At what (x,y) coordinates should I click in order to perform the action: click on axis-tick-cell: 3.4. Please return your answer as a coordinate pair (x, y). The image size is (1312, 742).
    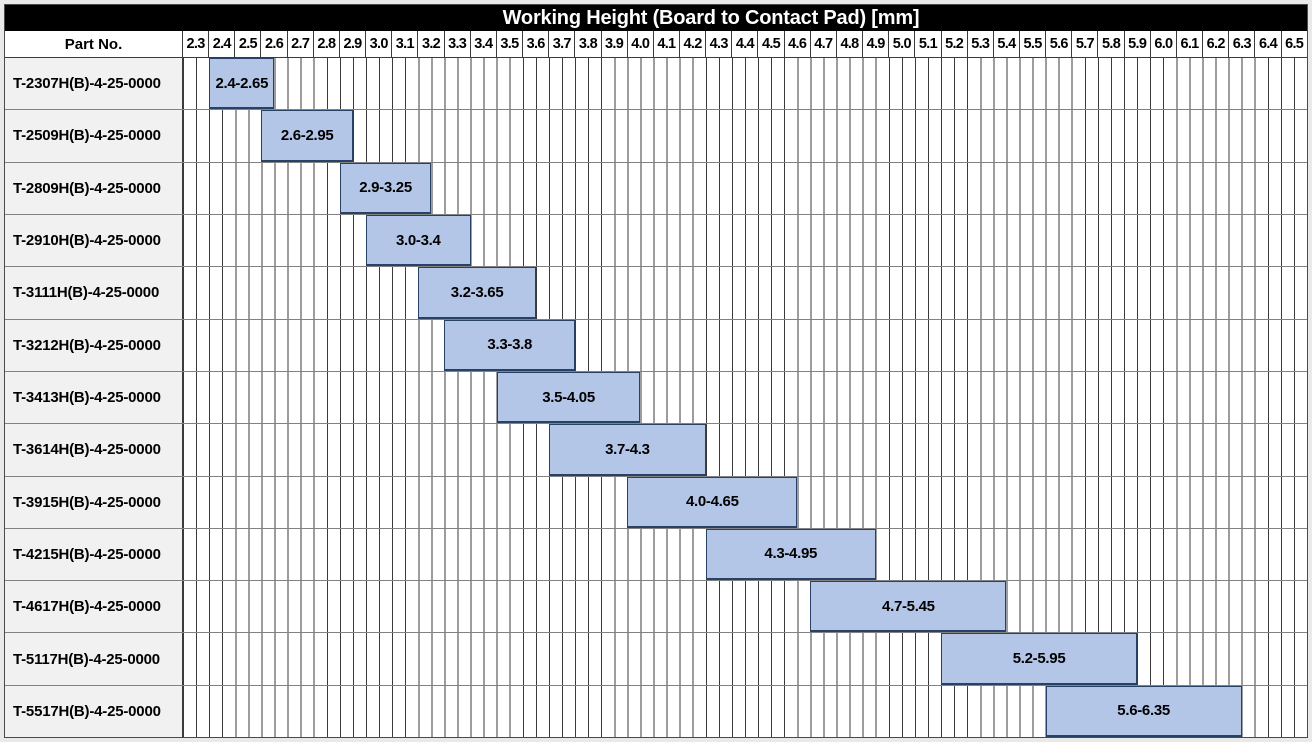
    Looking at the image, I should click on (484, 44).